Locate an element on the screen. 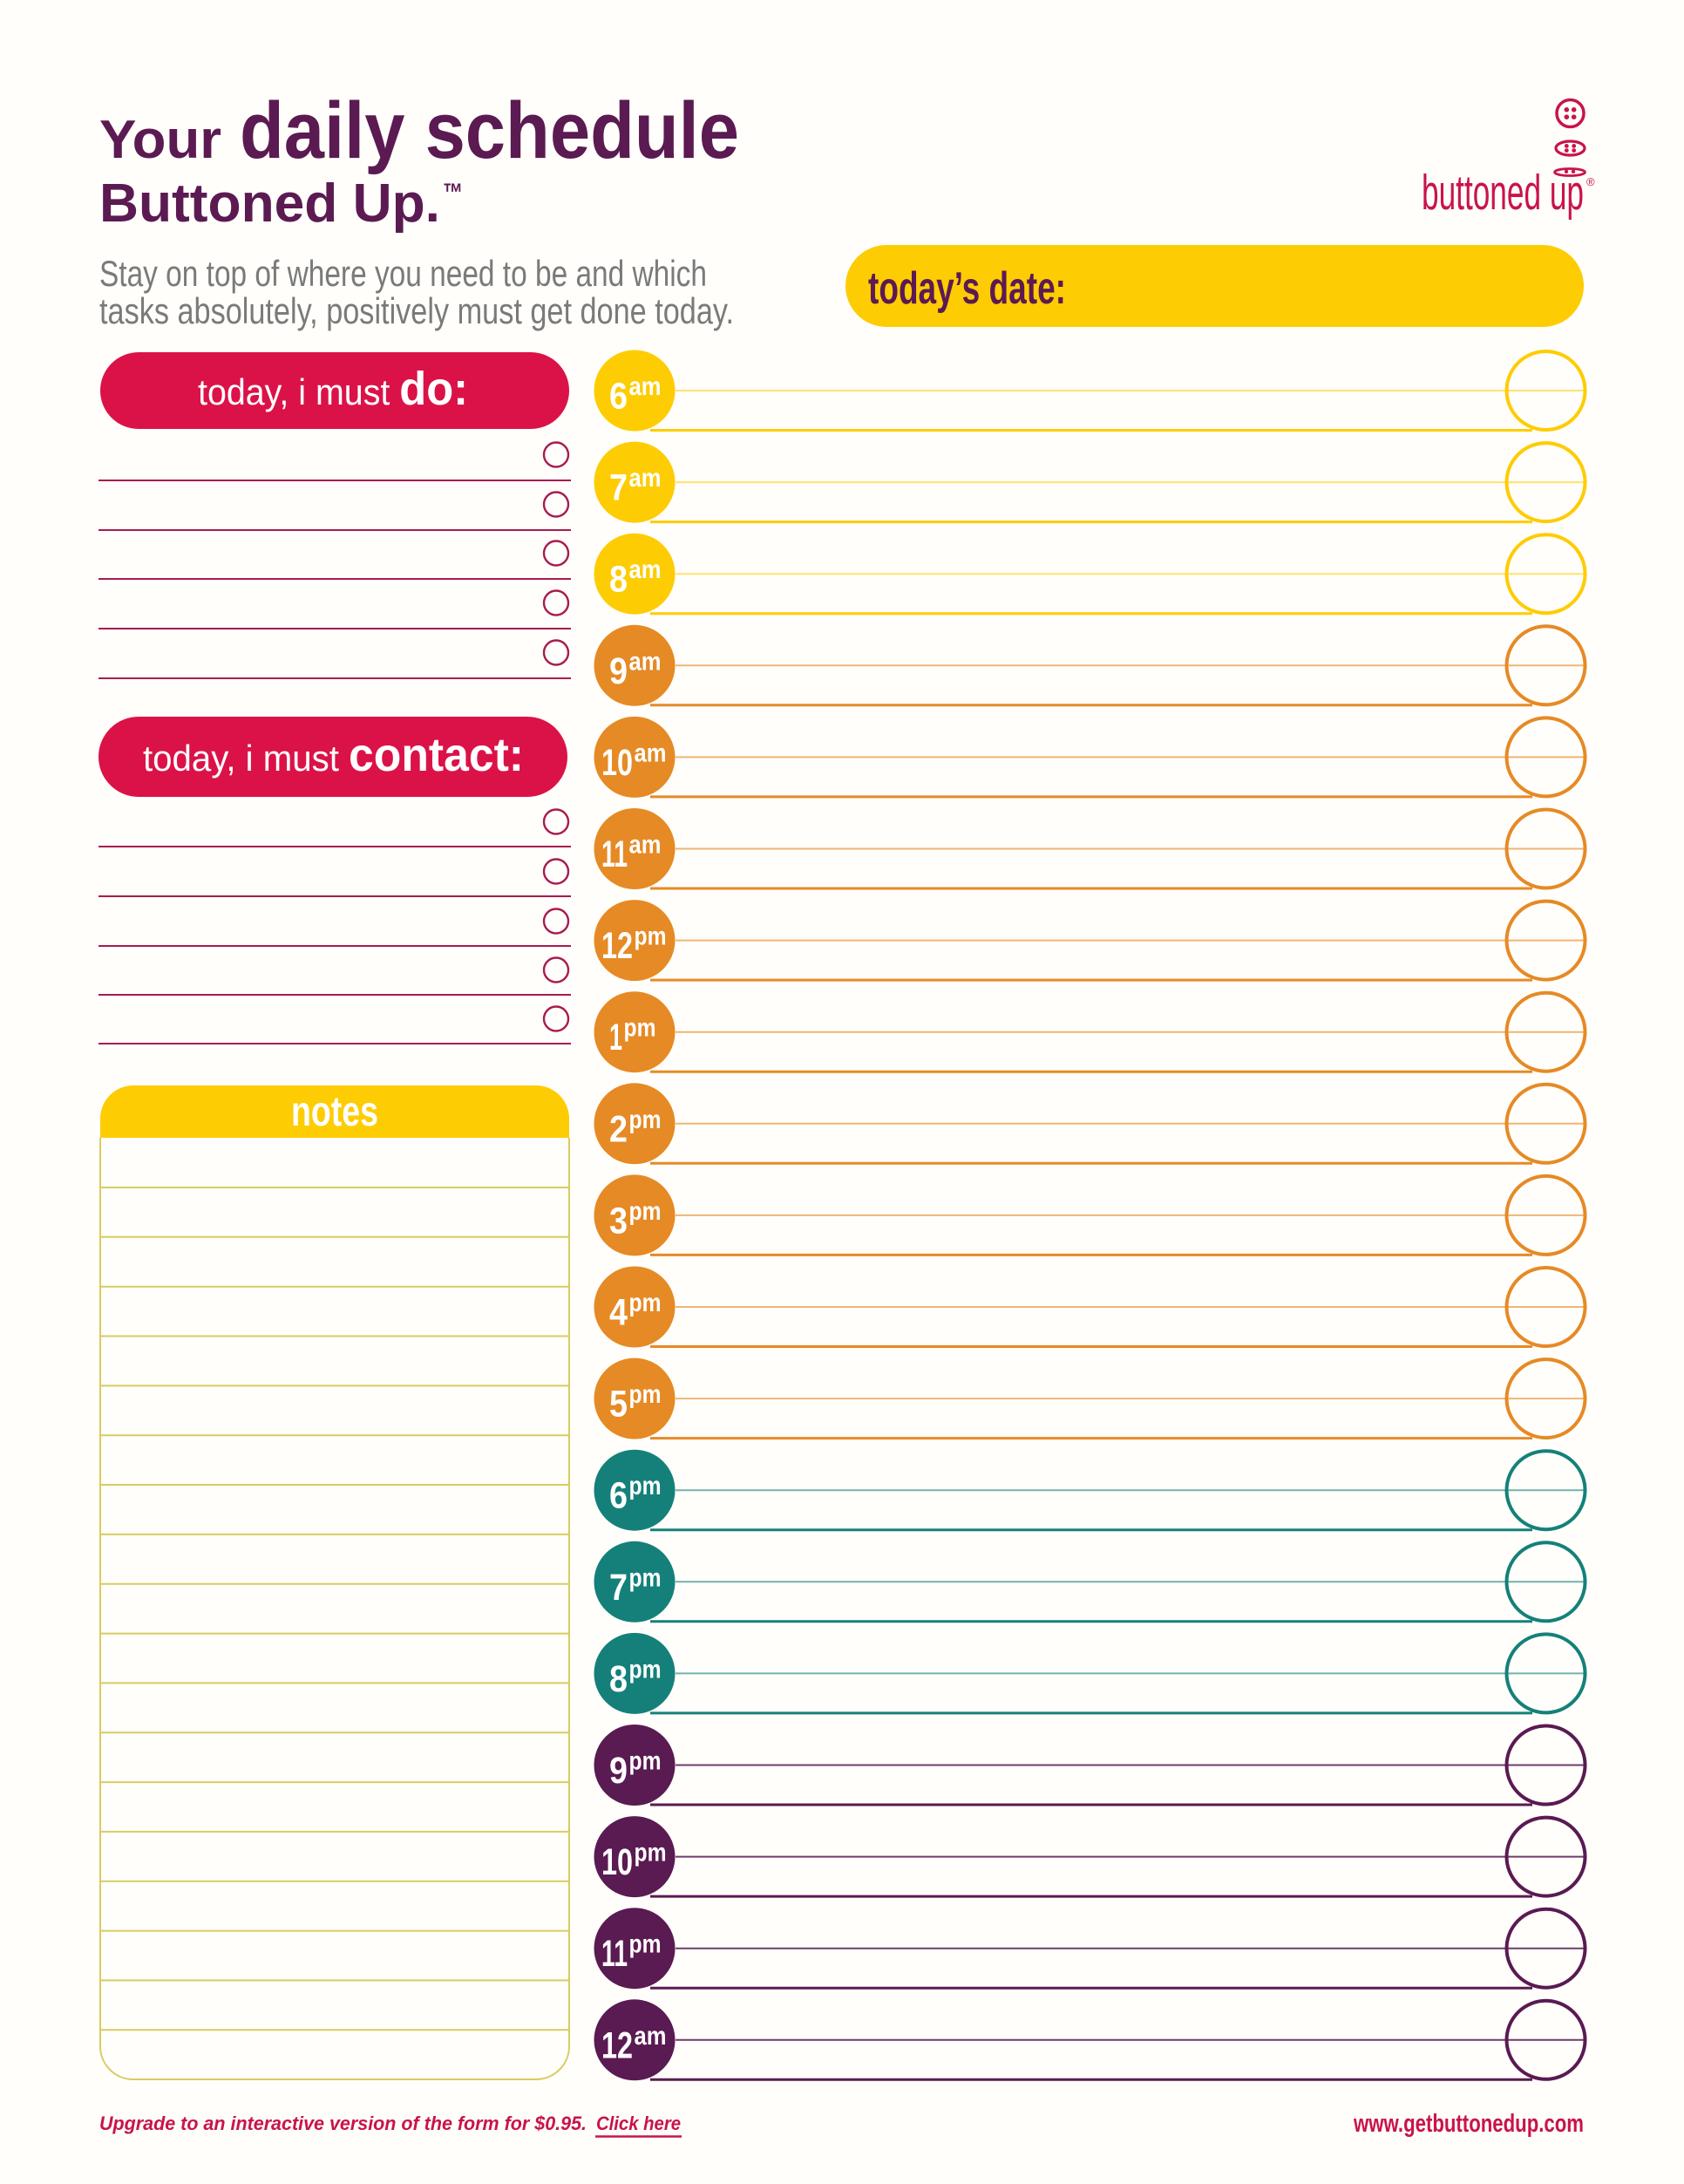 Image resolution: width=1684 pixels, height=2184 pixels. svg-text: 5 is located at coordinates (619, 1404).